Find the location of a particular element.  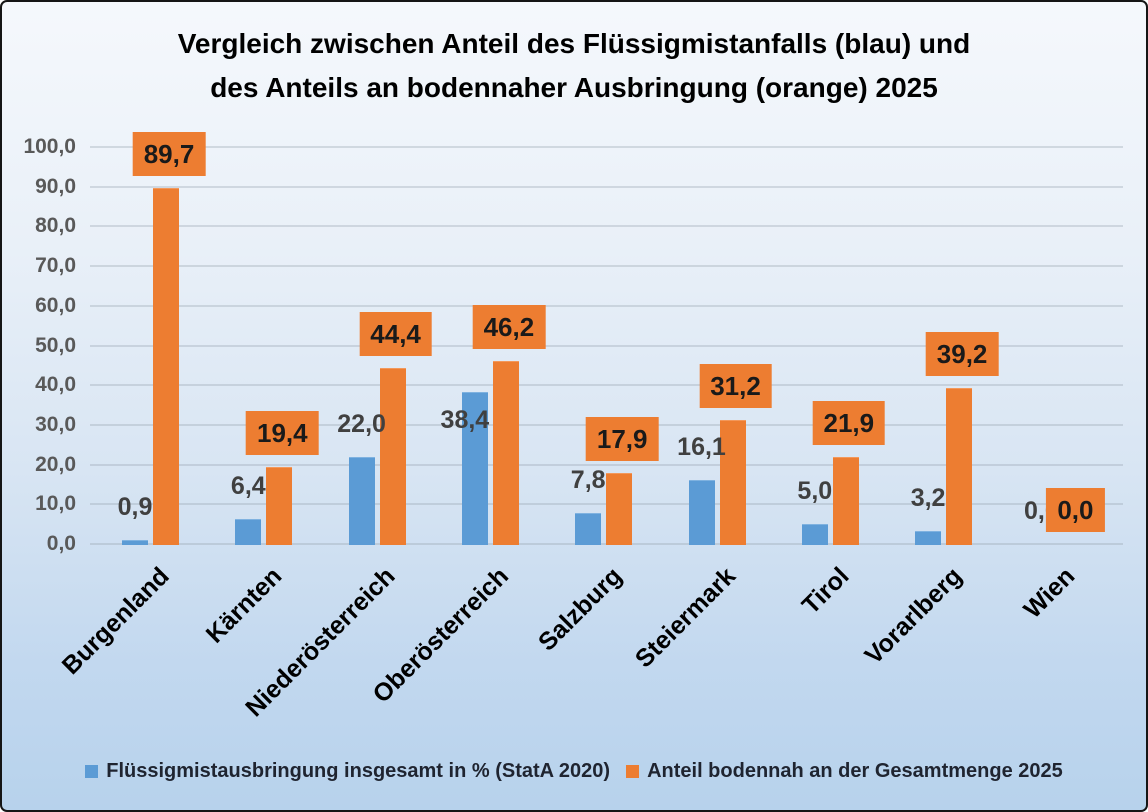

y-tick-label: 30,0 is located at coordinates (55, 424).